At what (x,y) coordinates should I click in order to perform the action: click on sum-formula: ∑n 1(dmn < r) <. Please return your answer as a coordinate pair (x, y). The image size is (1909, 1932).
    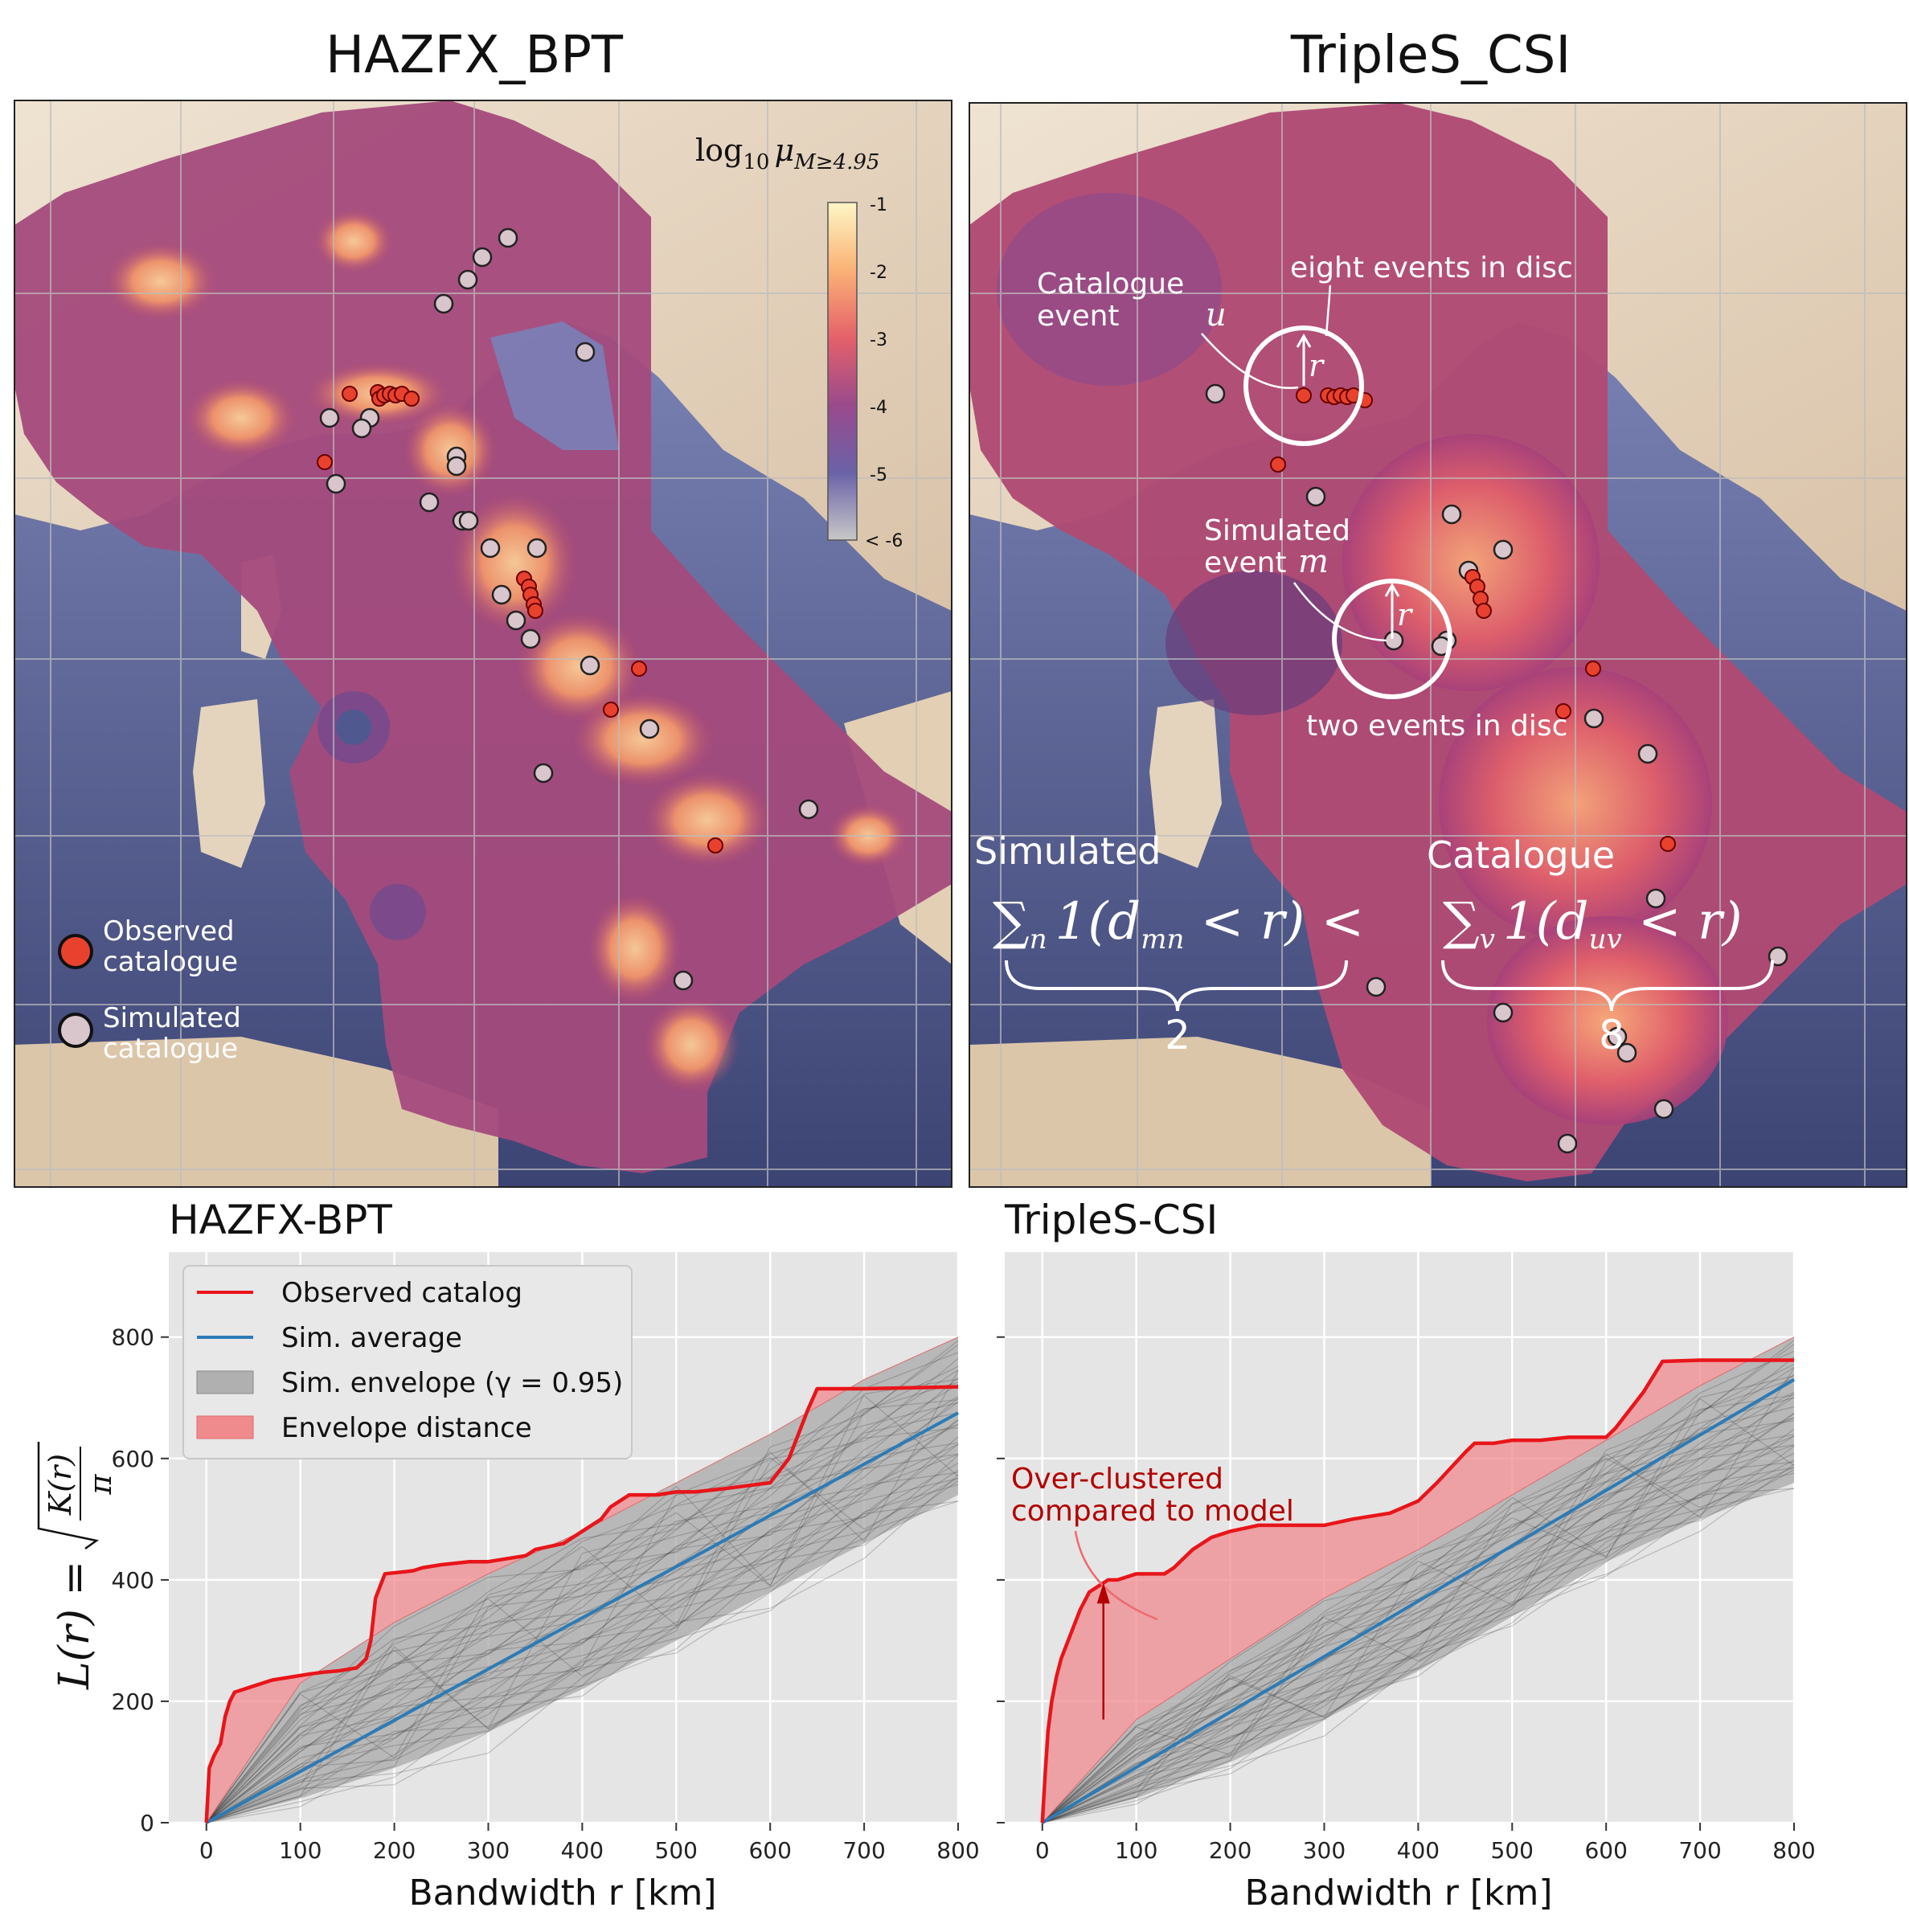
    Looking at the image, I should click on (1178, 924).